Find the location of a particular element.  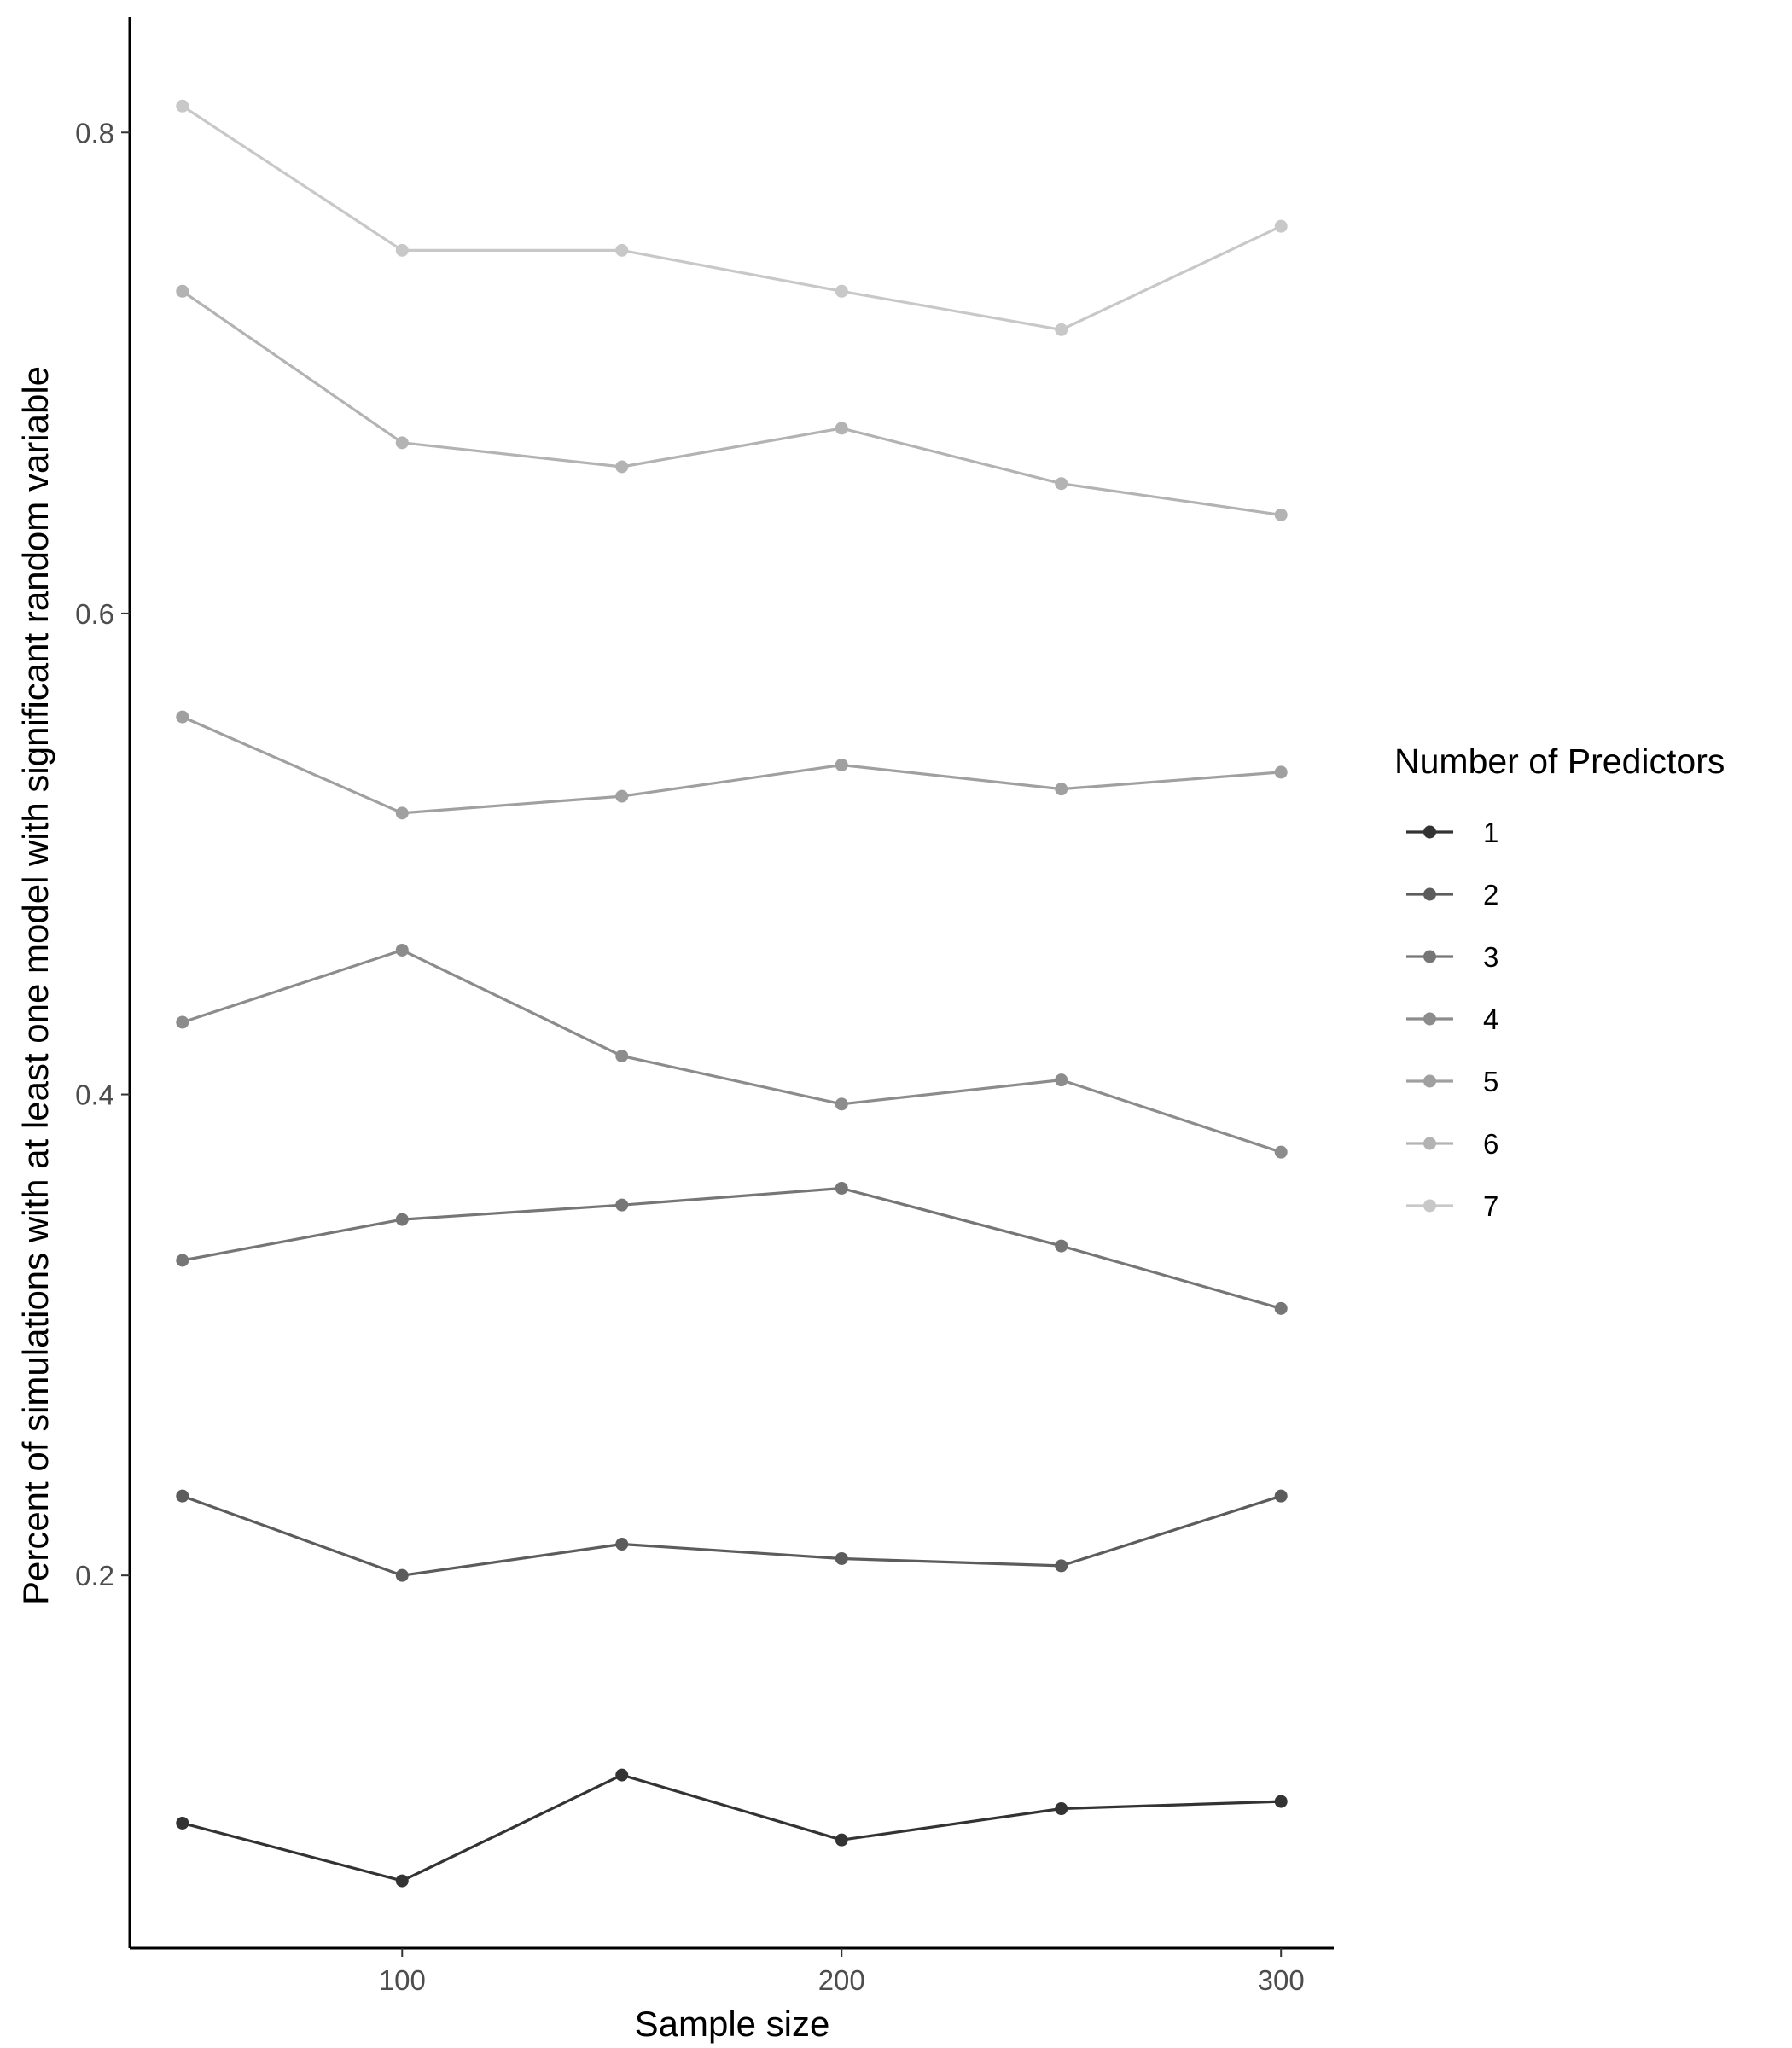

legend-item: 3 is located at coordinates (1452, 957).